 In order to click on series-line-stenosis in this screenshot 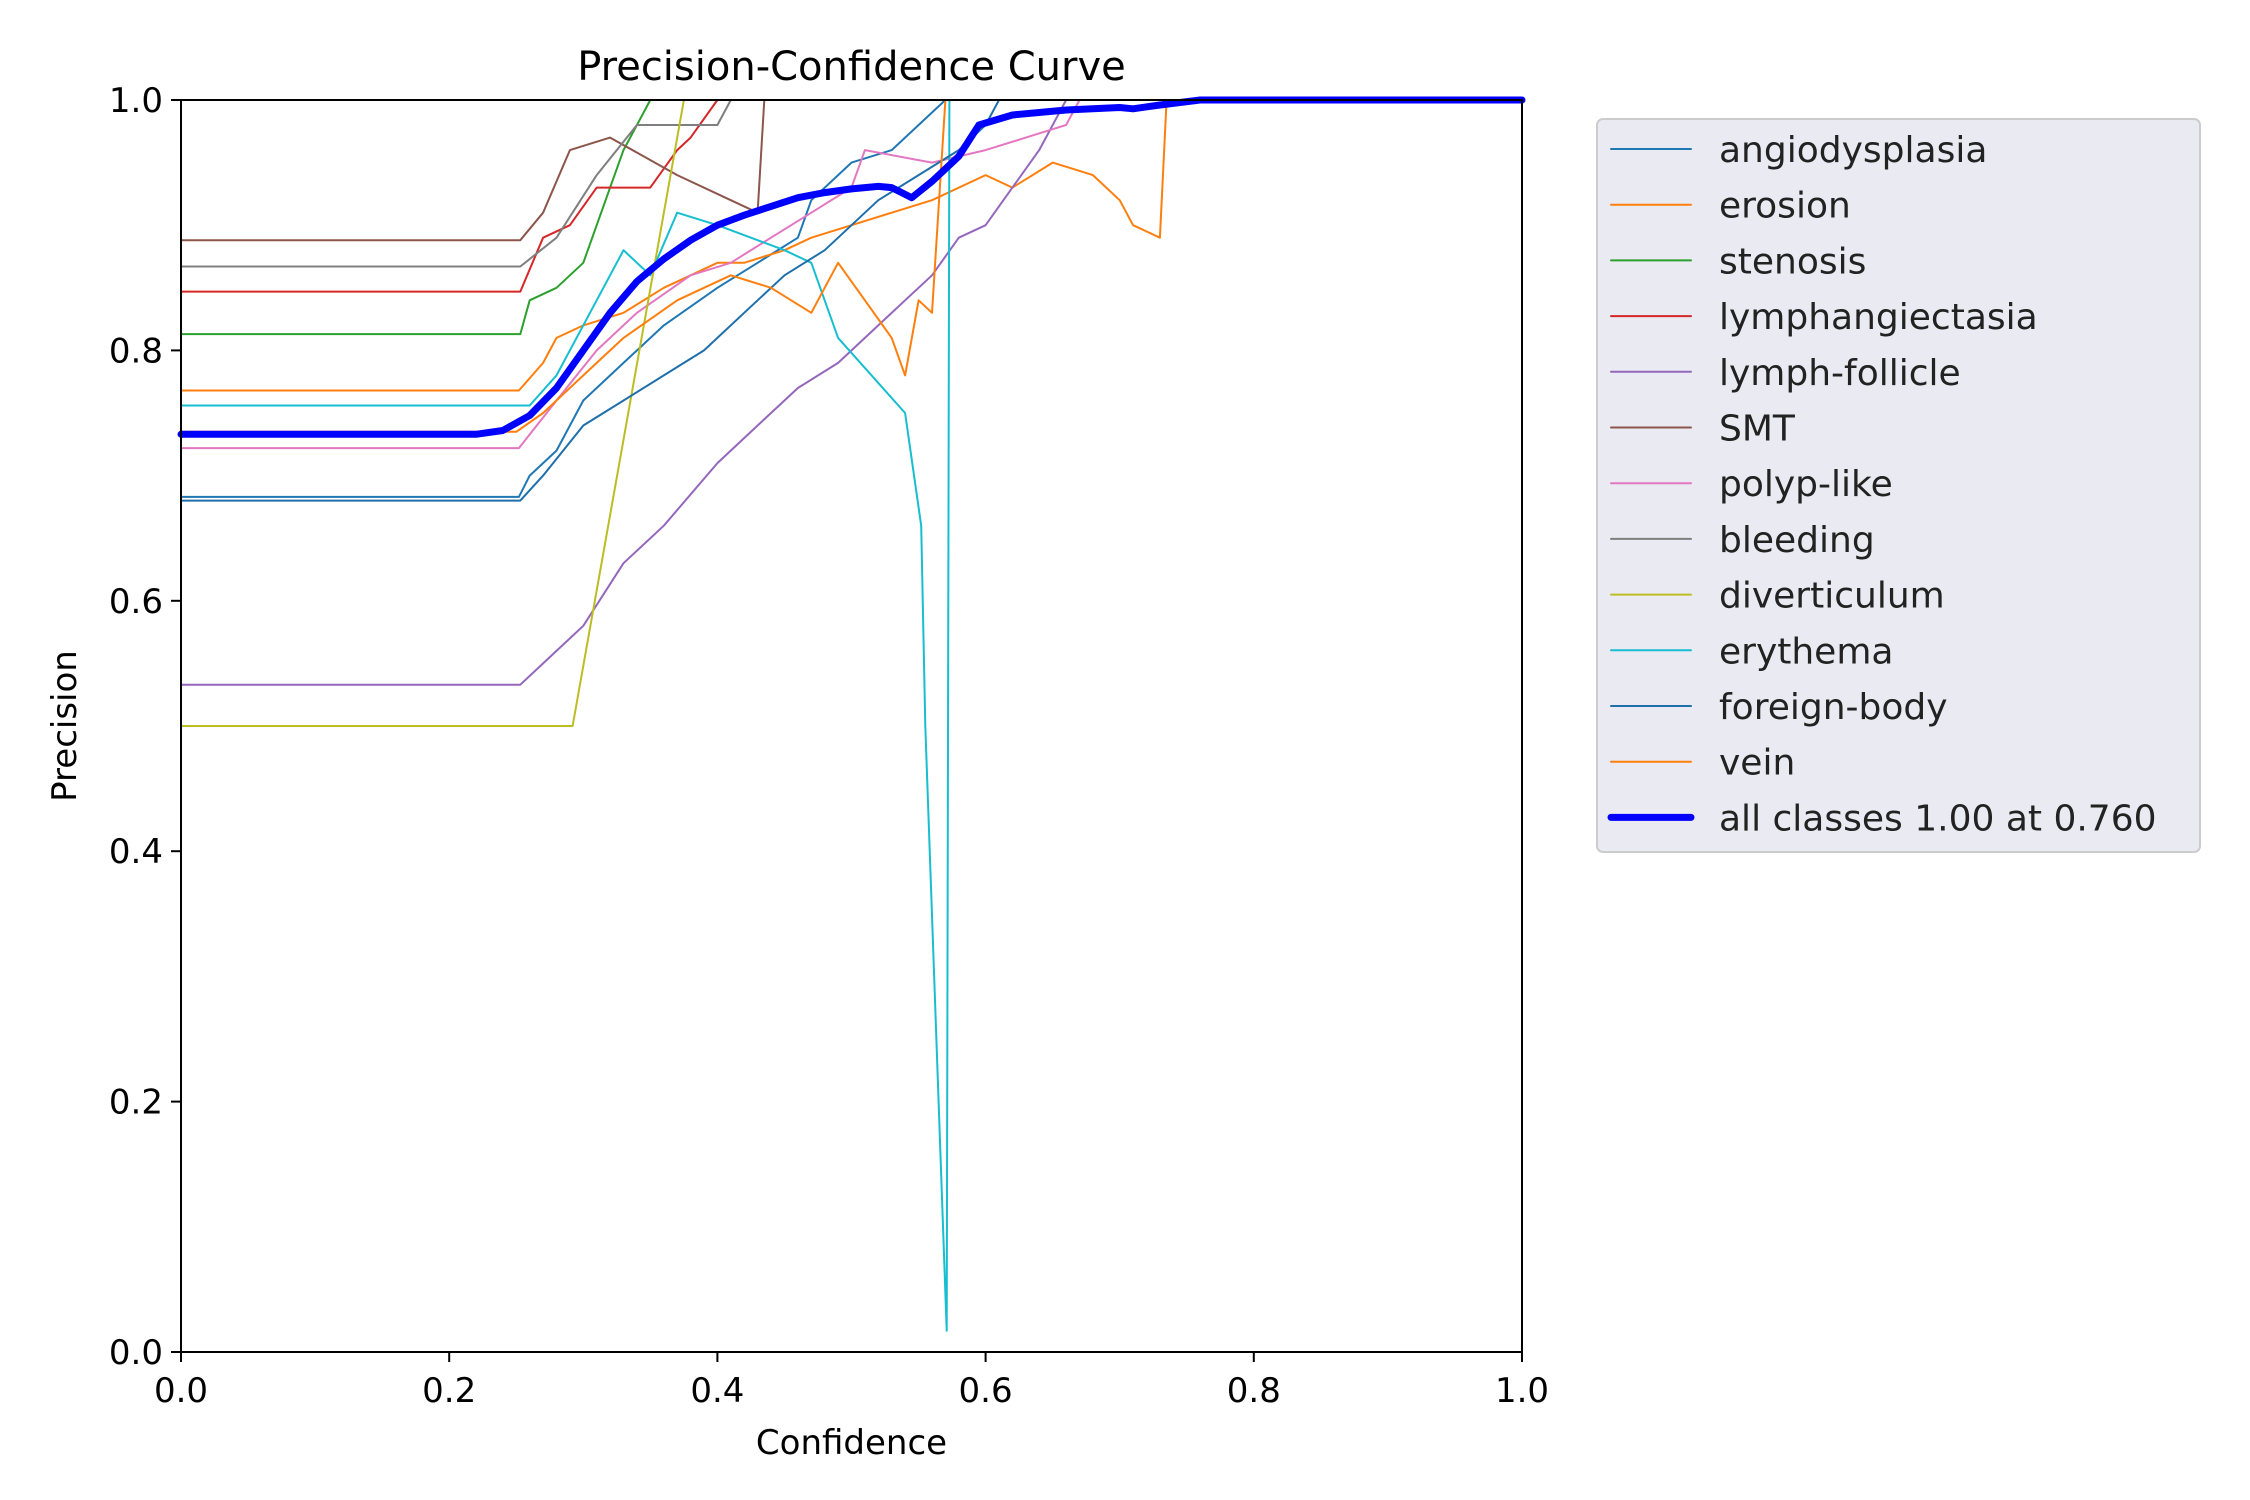, I will do `click(851, 217)`.